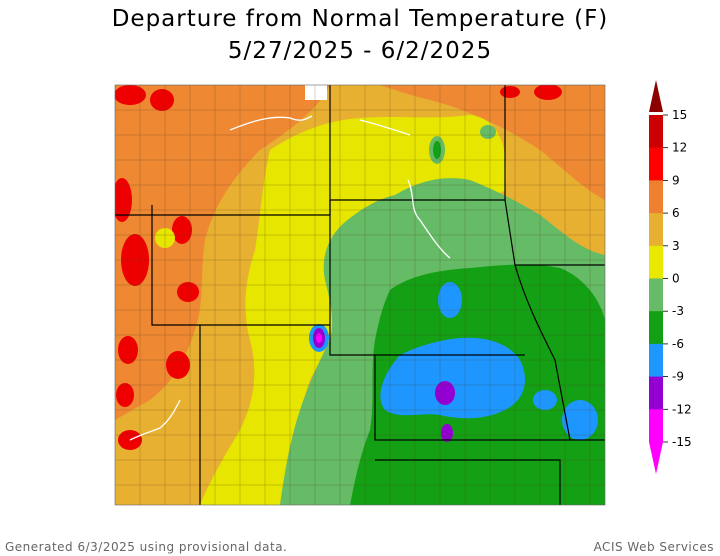 The height and width of the screenshot is (556, 720). I want to click on legend-label: -9, so click(678, 377).